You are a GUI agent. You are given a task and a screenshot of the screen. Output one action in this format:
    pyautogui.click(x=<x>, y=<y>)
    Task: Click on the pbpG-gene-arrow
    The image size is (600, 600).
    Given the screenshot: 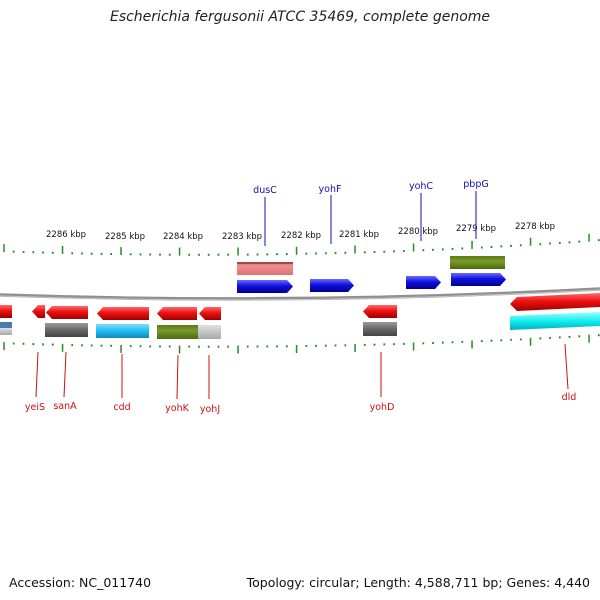 What is the action you would take?
    pyautogui.click(x=478, y=279)
    